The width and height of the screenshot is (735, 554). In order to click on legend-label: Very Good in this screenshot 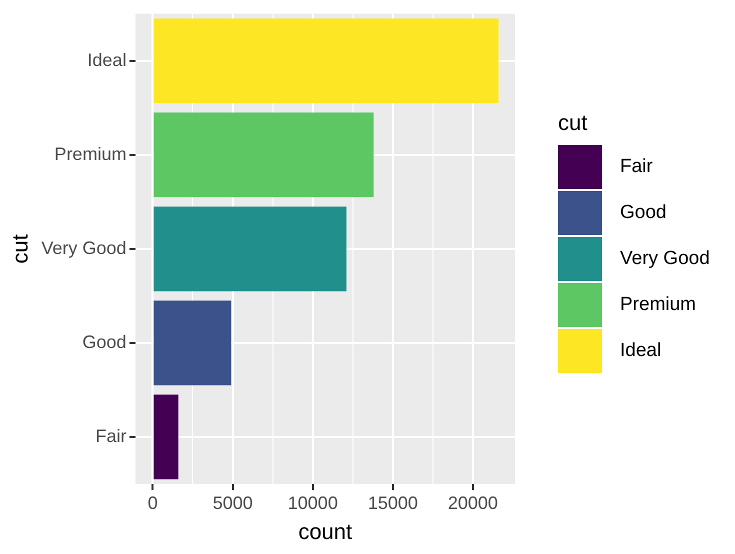, I will do `click(665, 259)`.